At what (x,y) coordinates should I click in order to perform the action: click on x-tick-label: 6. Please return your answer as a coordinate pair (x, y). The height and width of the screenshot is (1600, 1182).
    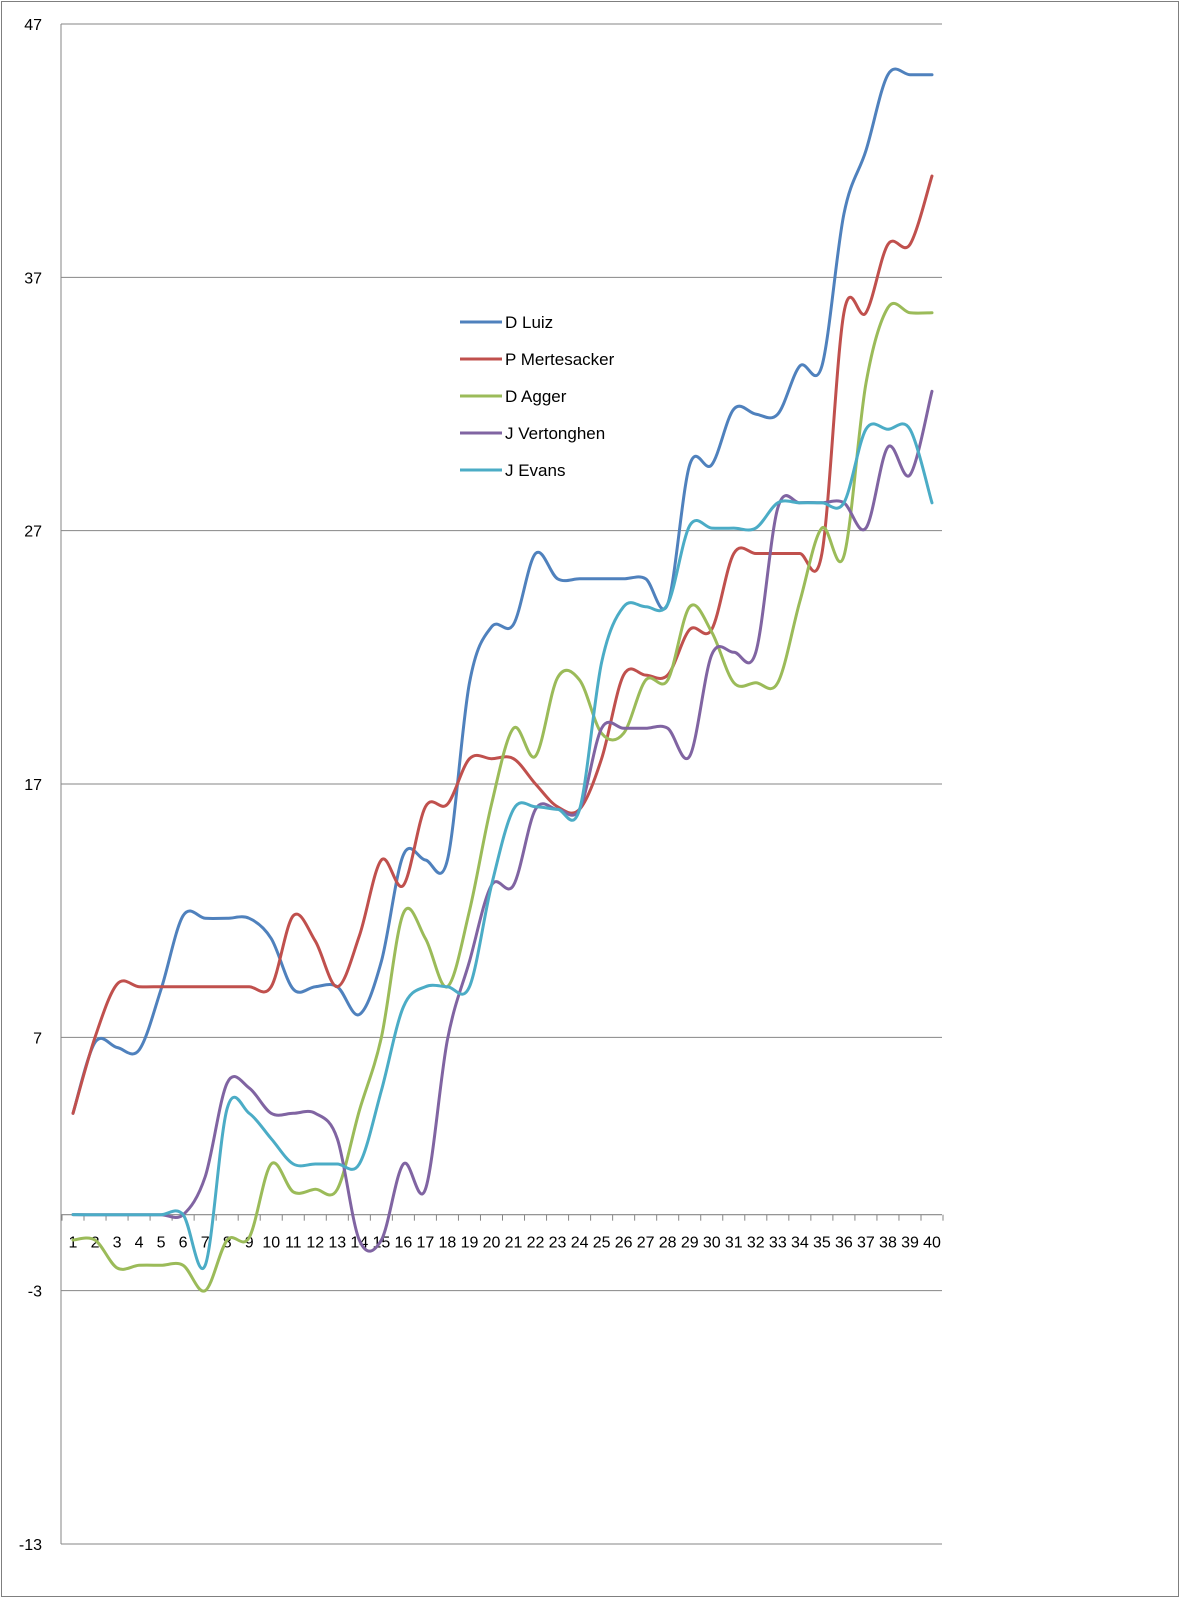
    Looking at the image, I should click on (183, 1243).